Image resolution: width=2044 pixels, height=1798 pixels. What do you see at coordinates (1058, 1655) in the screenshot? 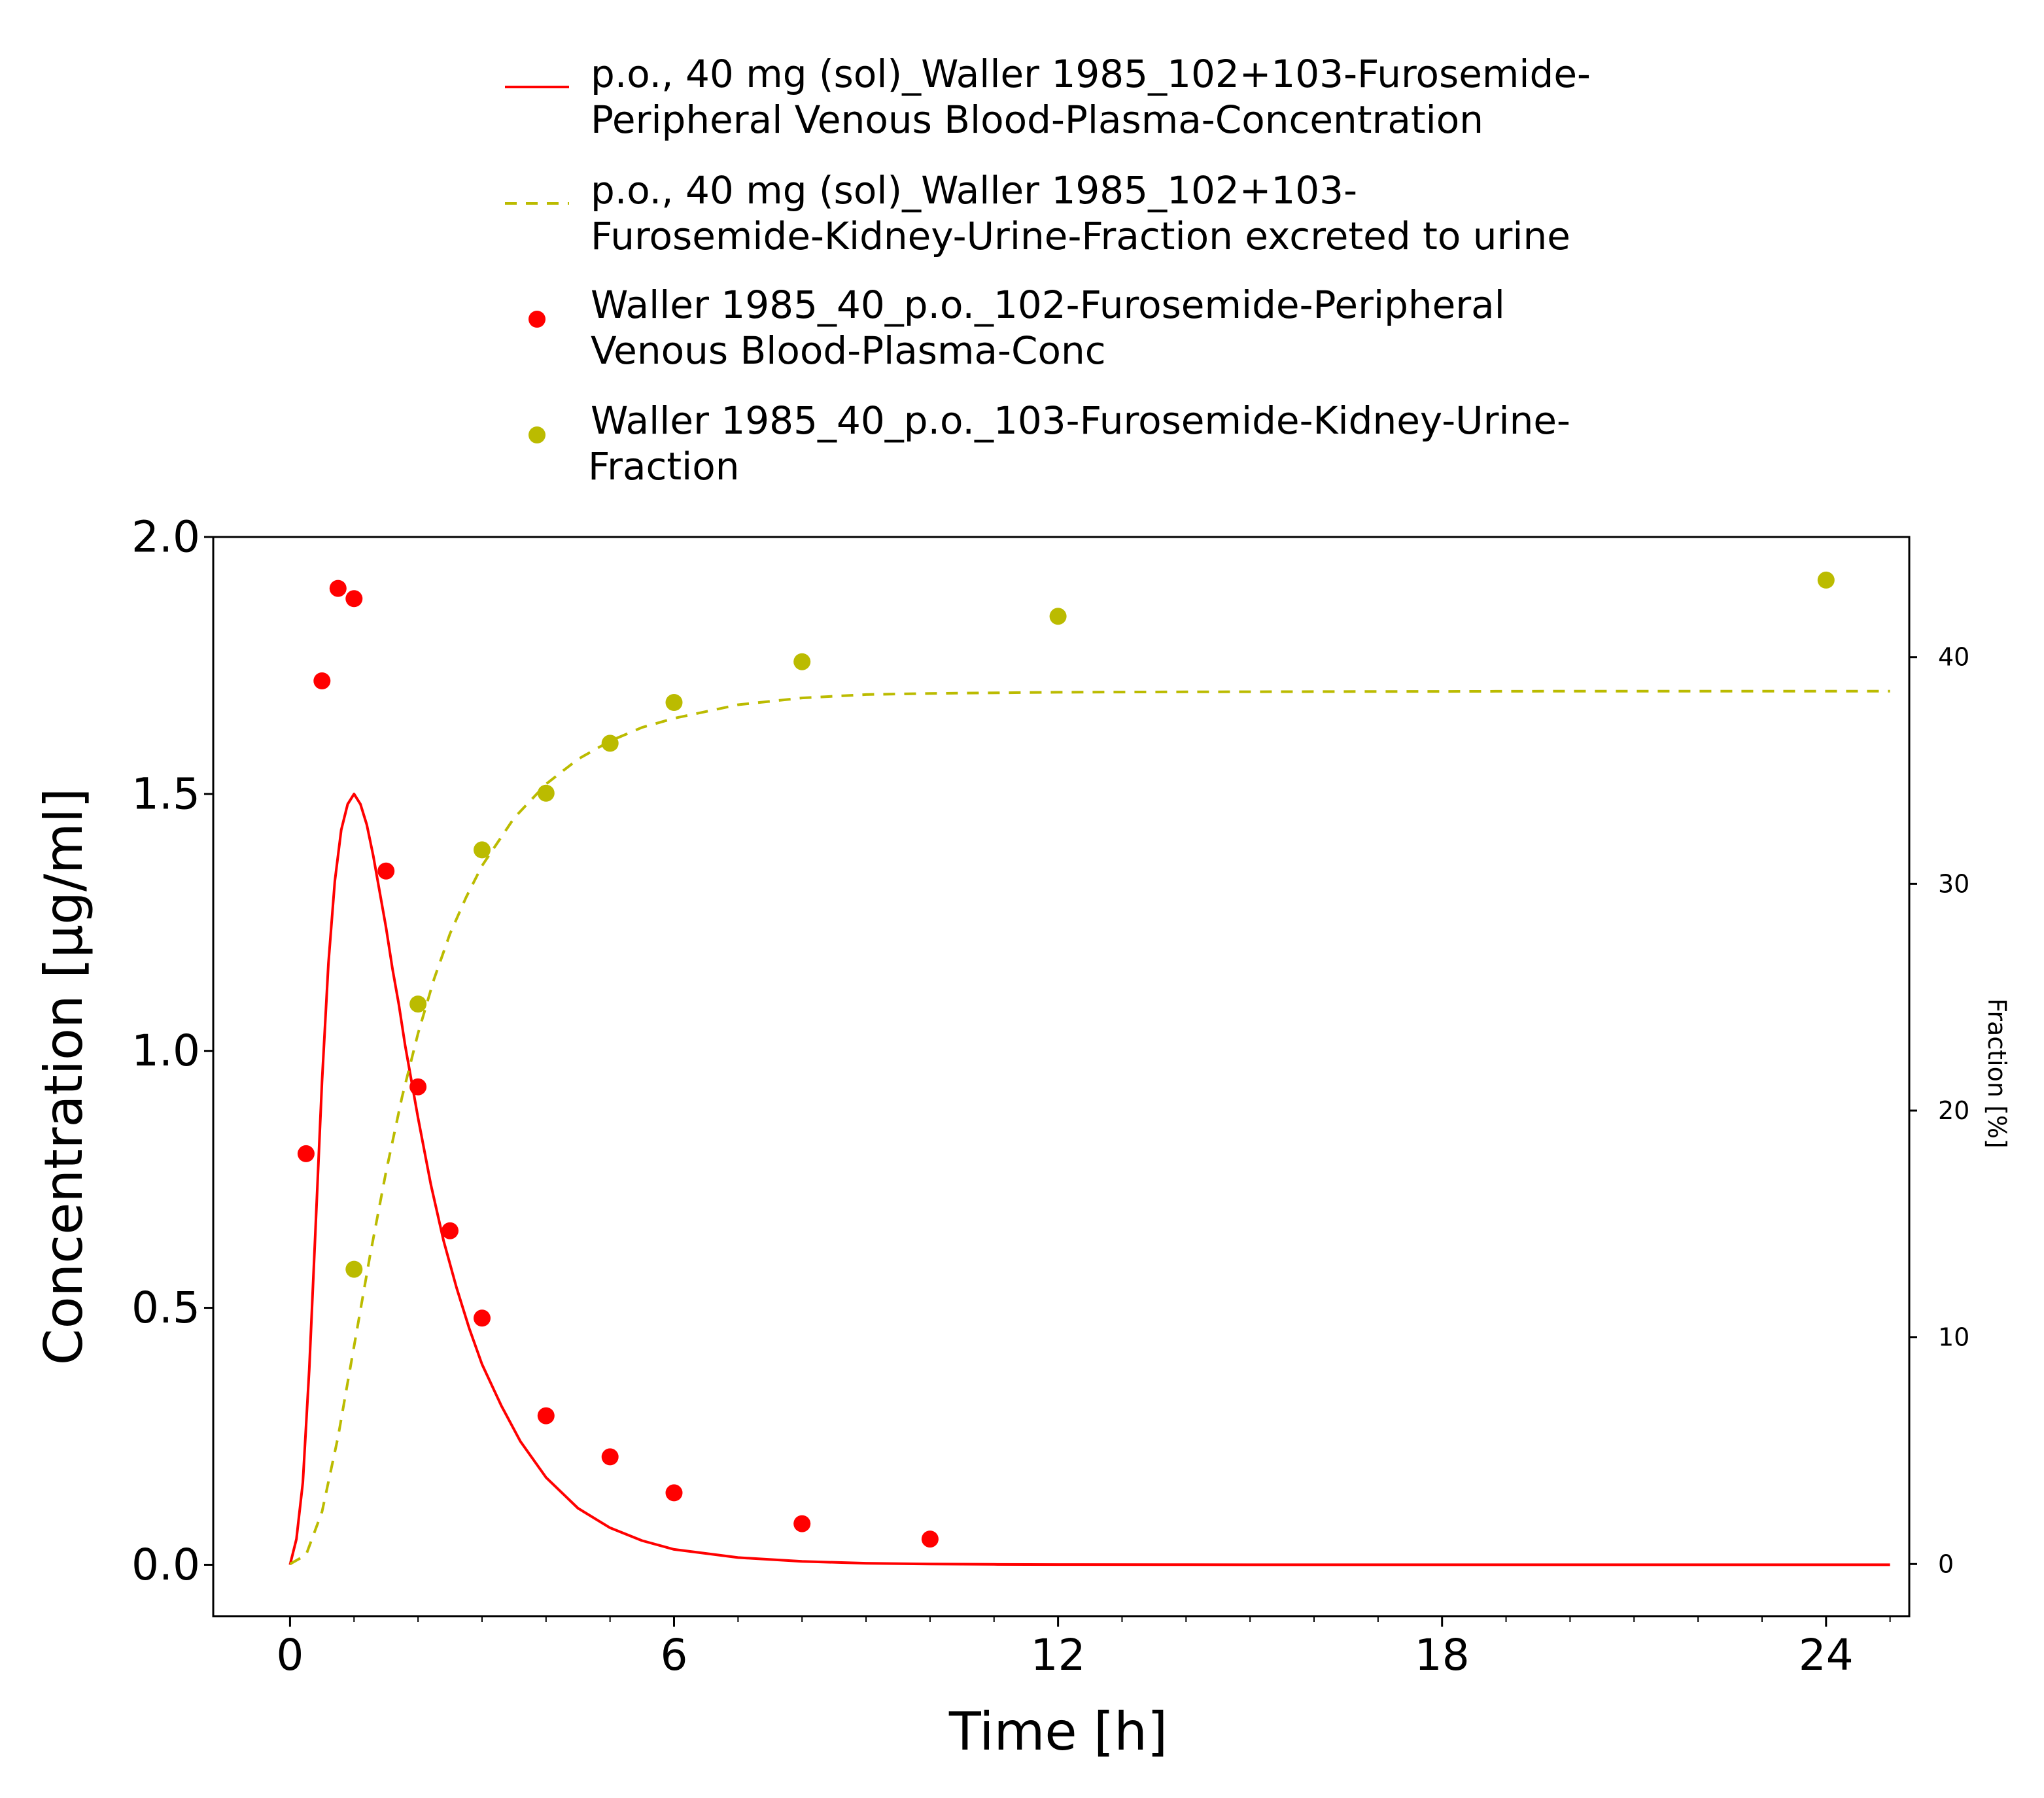
I see `x-tick-label: 12` at bounding box center [1058, 1655].